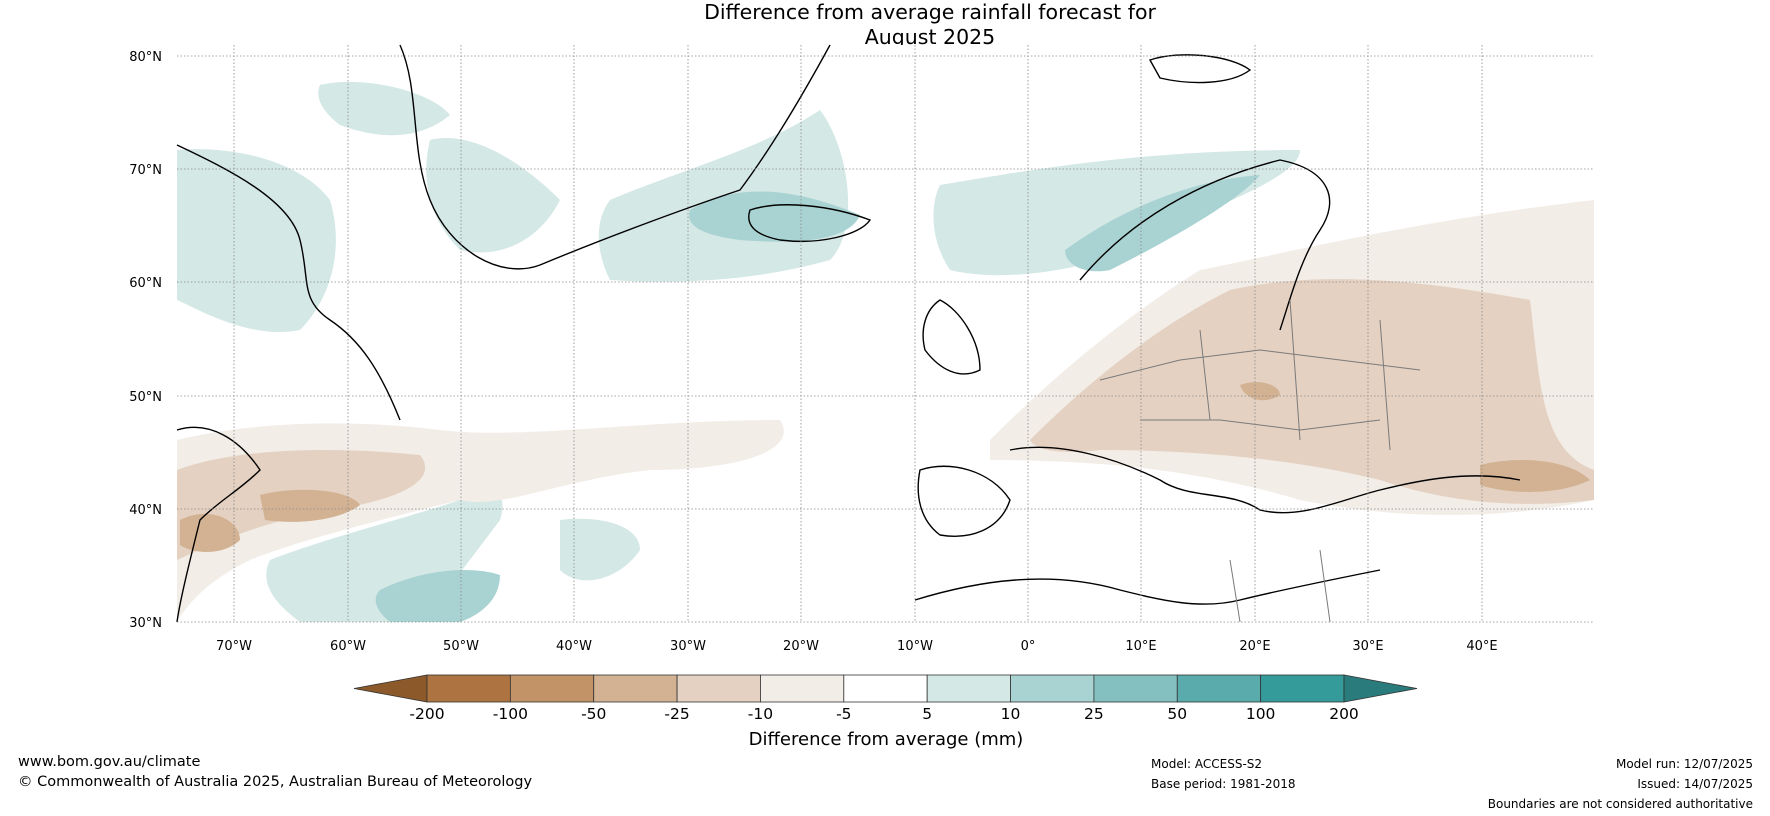 The width and height of the screenshot is (1770, 816). Describe the element at coordinates (426, 714) in the screenshot. I see `colorbar-tick-label: -200` at that location.